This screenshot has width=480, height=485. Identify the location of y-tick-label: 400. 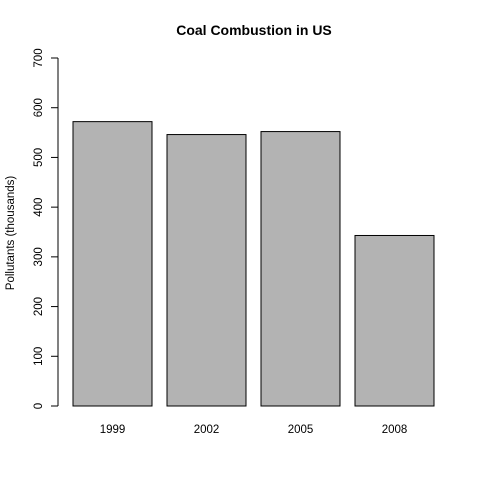
(39, 207).